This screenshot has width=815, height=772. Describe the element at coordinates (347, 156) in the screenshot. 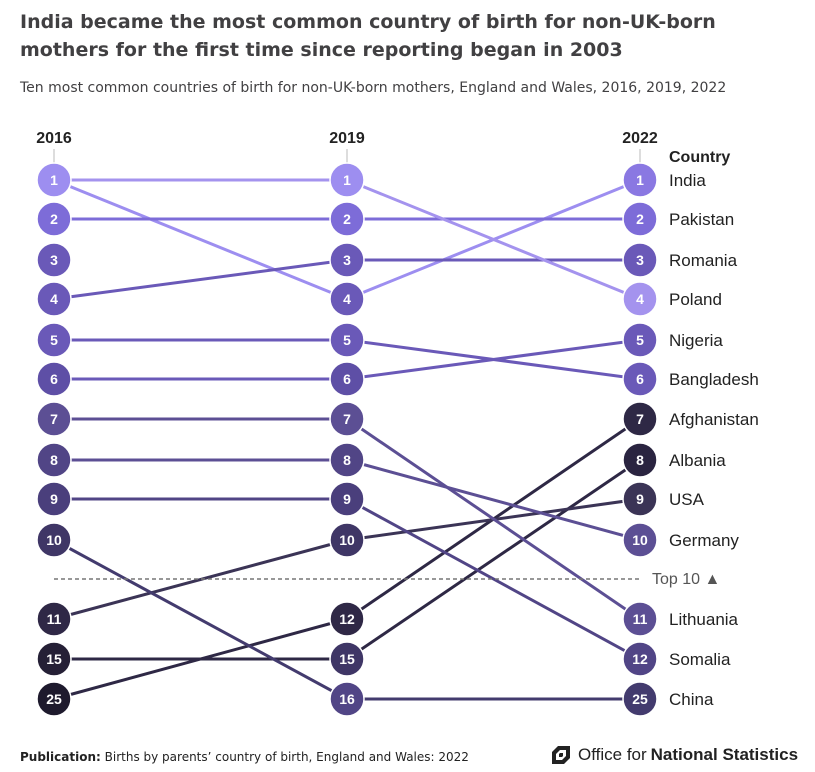

I see `year-connectors` at that location.